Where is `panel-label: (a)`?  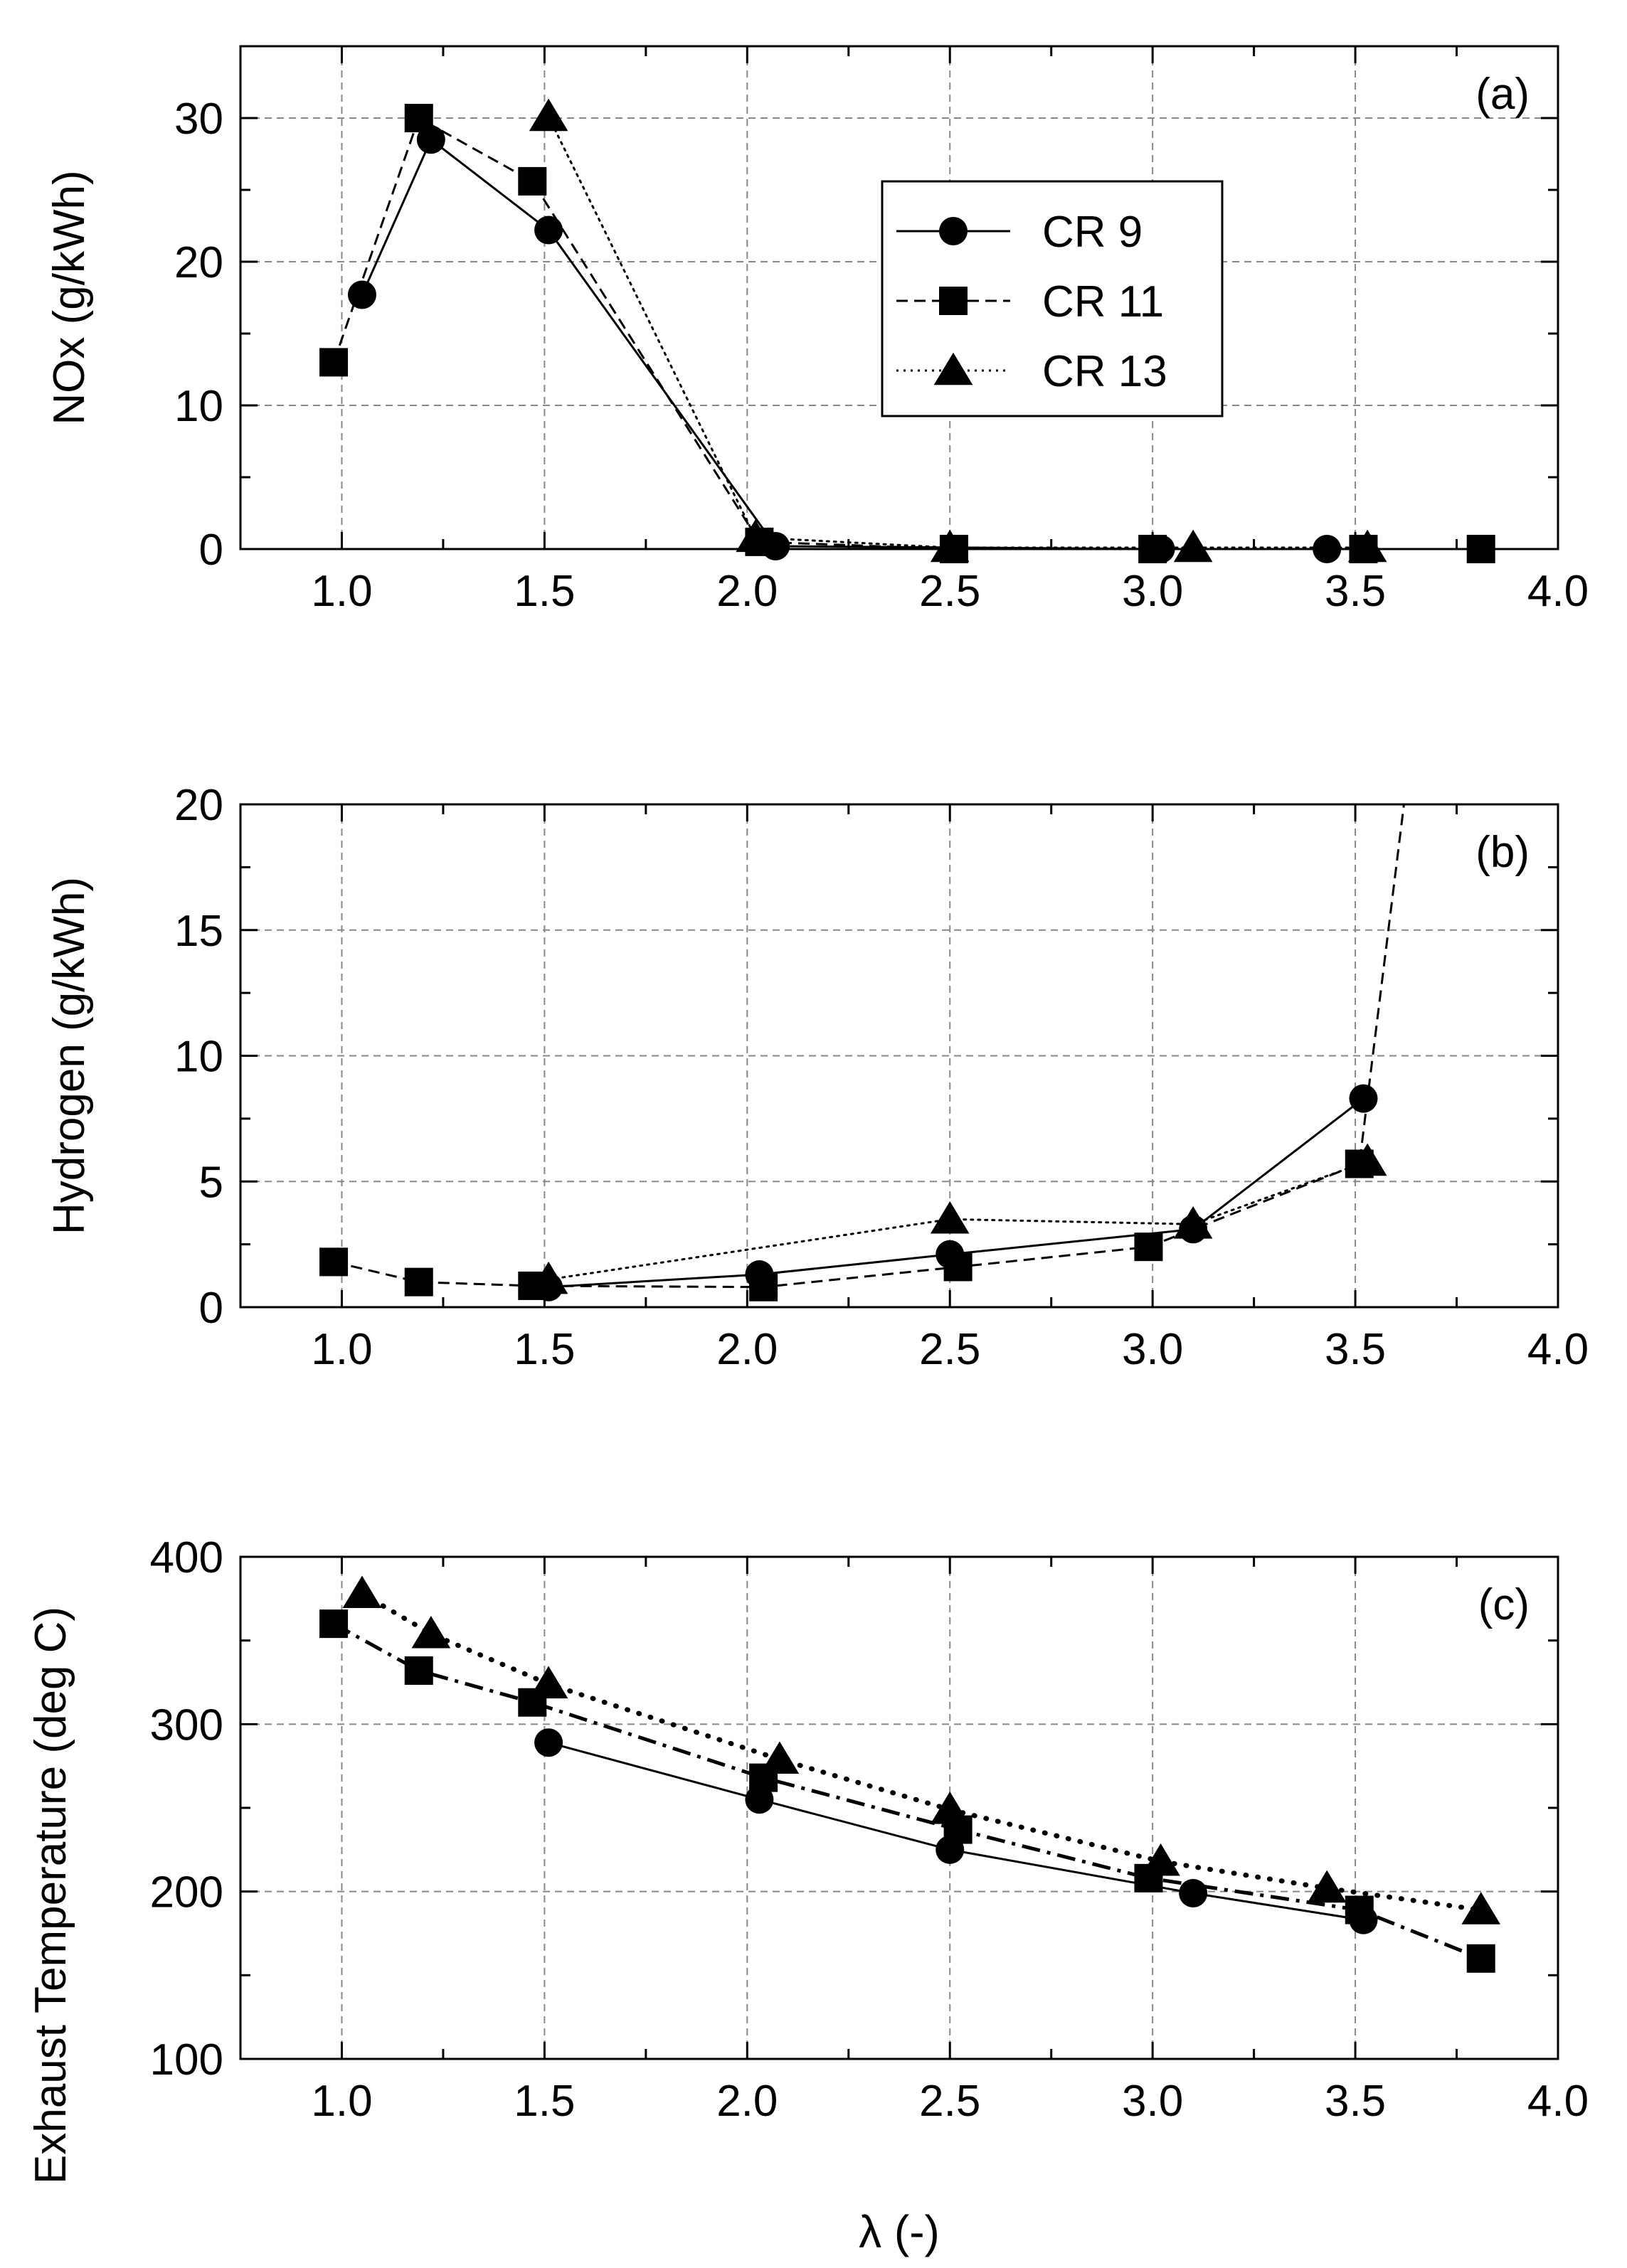
panel-label: (a) is located at coordinates (1502, 94).